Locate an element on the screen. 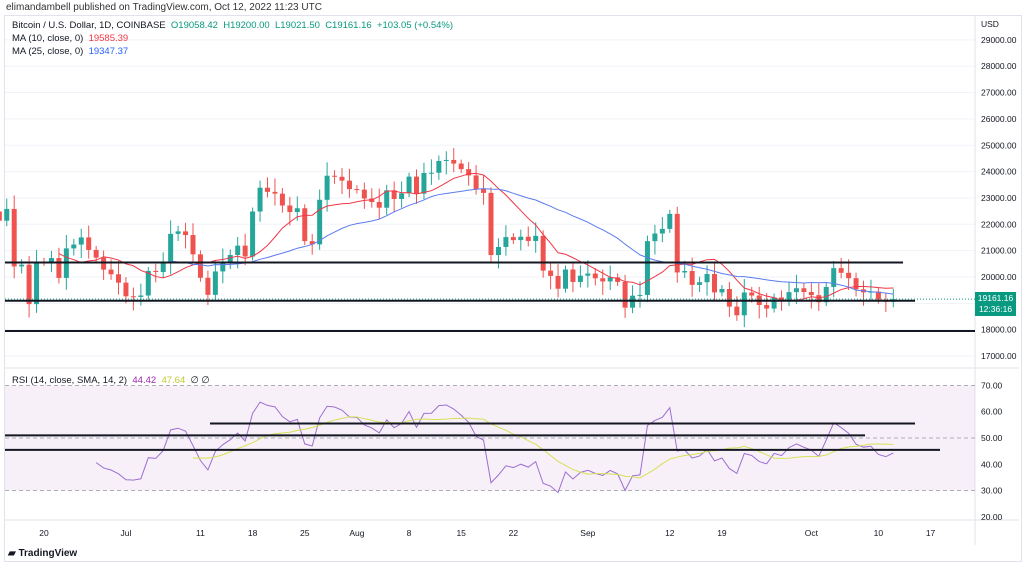  date-tick: Sep is located at coordinates (587, 533).